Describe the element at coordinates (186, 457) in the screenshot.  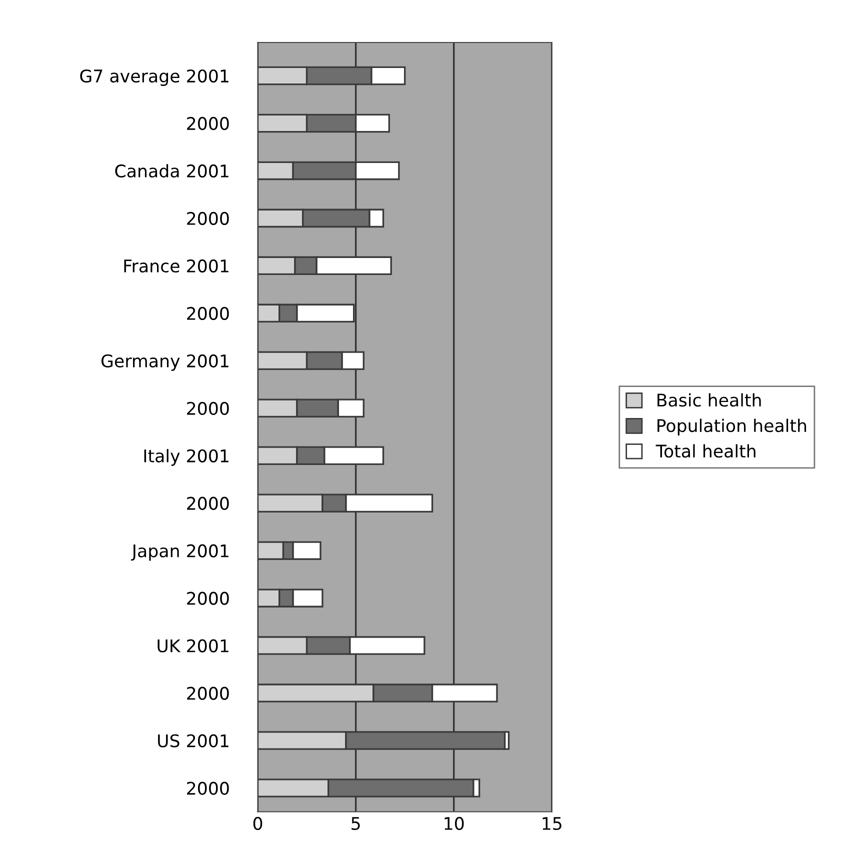
I see `y-tick-label: Italy 2001` at that location.